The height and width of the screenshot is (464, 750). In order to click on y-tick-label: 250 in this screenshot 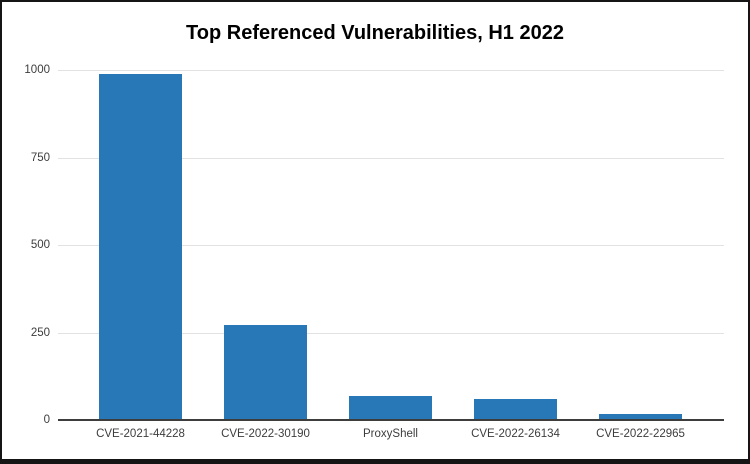, I will do `click(40, 332)`.